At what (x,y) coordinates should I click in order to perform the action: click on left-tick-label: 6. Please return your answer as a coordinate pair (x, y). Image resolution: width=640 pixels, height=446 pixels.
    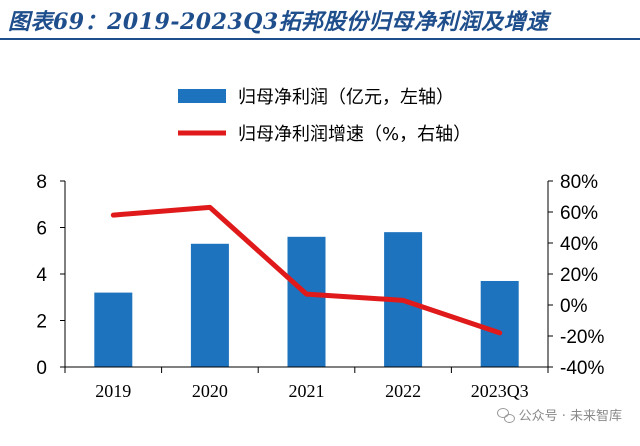
    Looking at the image, I should click on (41, 229).